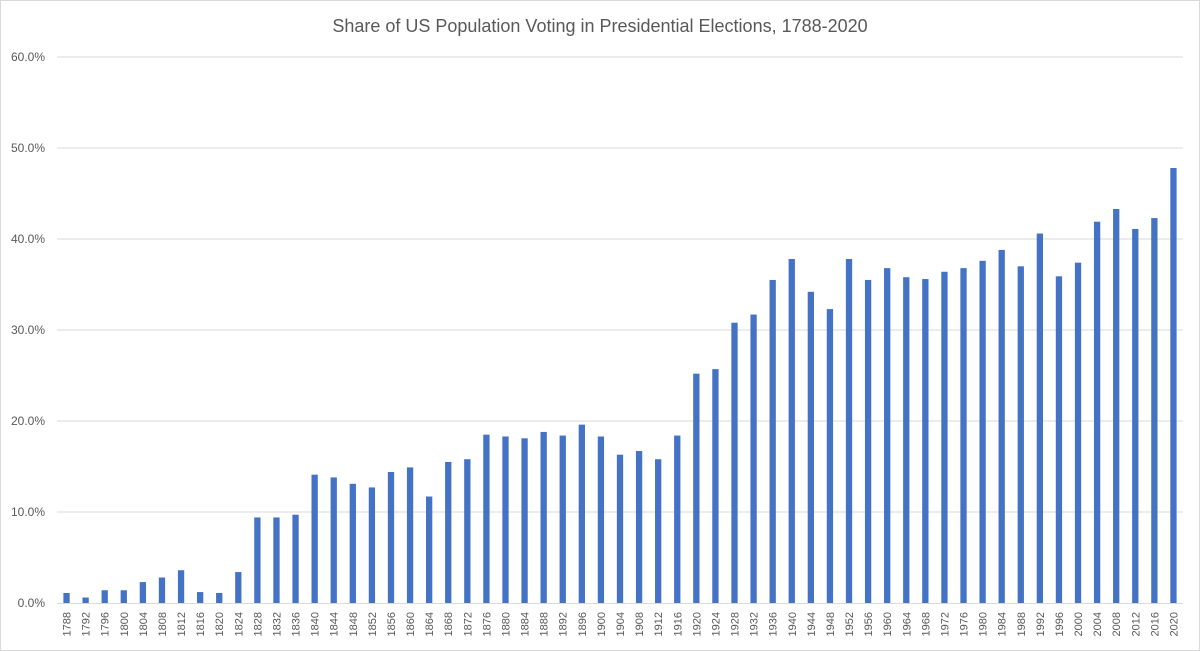 The height and width of the screenshot is (651, 1200). What do you see at coordinates (831, 624) in the screenshot?
I see `x-tick-label: 1948` at bounding box center [831, 624].